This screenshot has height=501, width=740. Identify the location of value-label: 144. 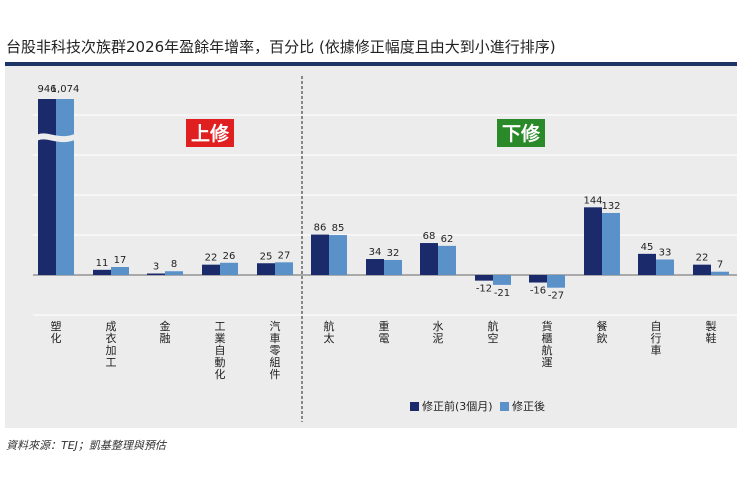
(592, 200).